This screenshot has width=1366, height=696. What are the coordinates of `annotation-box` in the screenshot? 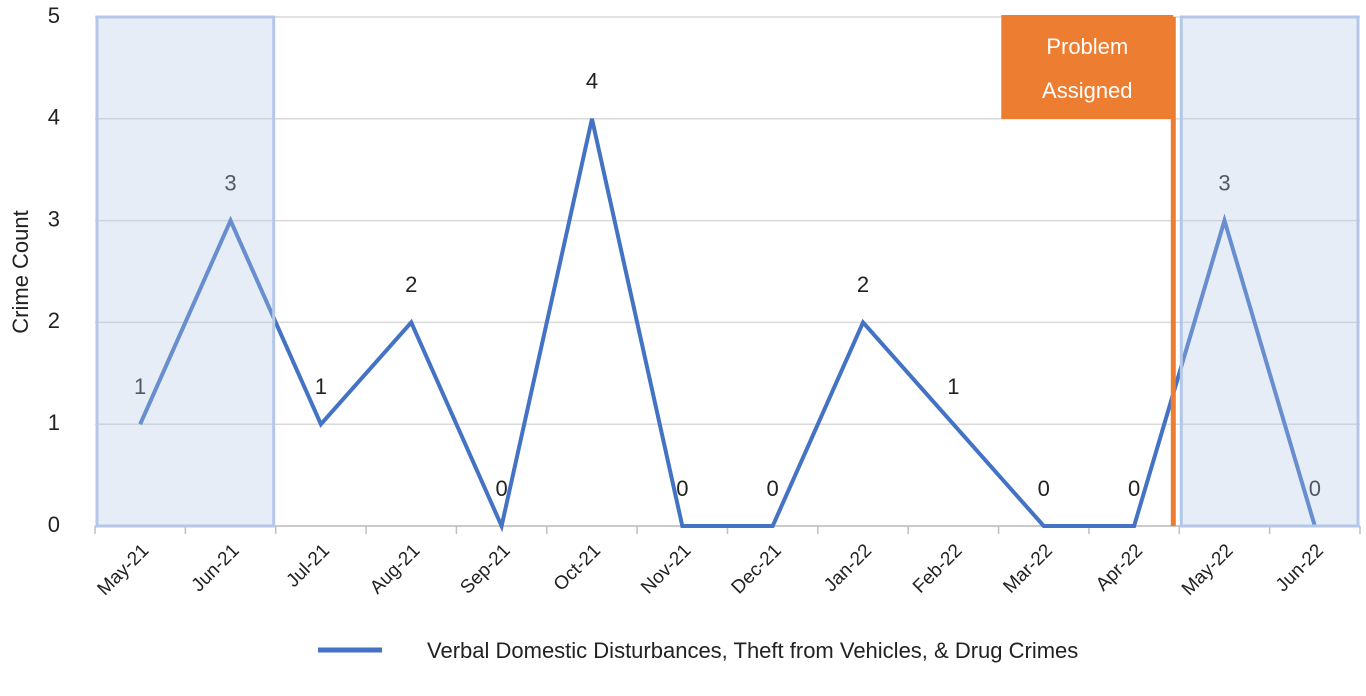 It's located at (1087, 67).